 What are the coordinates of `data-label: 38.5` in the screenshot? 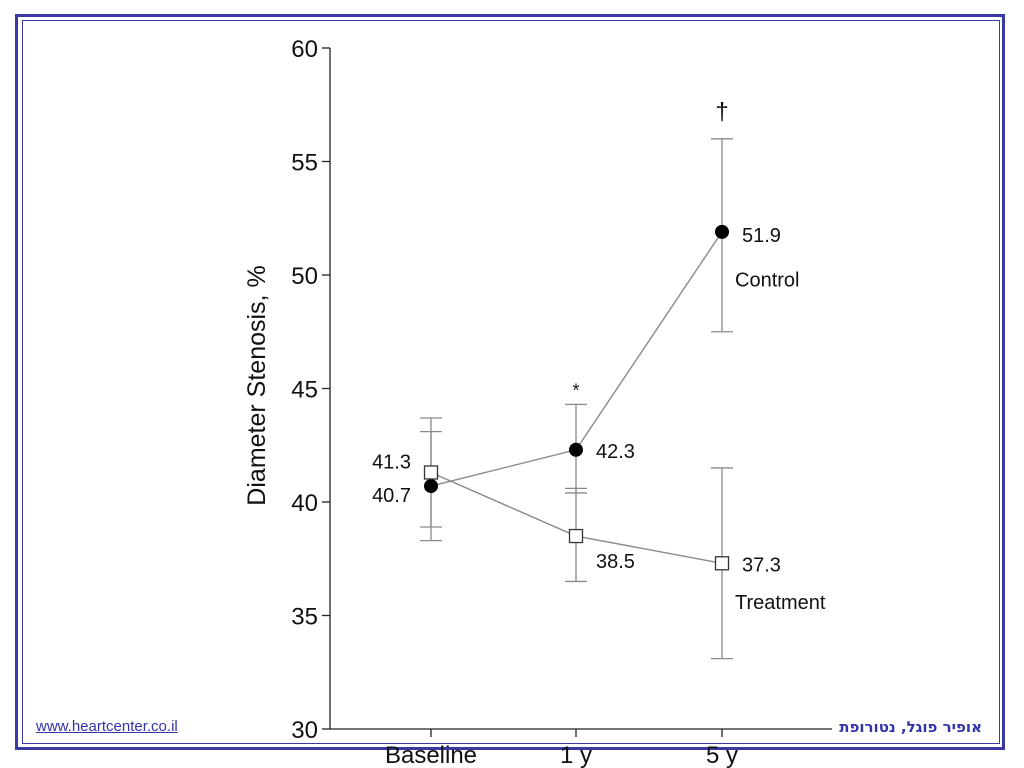 It's located at (615, 562).